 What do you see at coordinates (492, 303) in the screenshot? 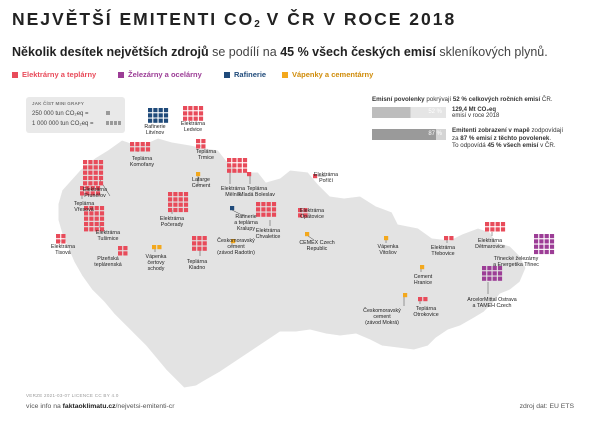
I see `emitter-label: ArcelorMittal Ostrava a TAMEH Czech` at bounding box center [492, 303].